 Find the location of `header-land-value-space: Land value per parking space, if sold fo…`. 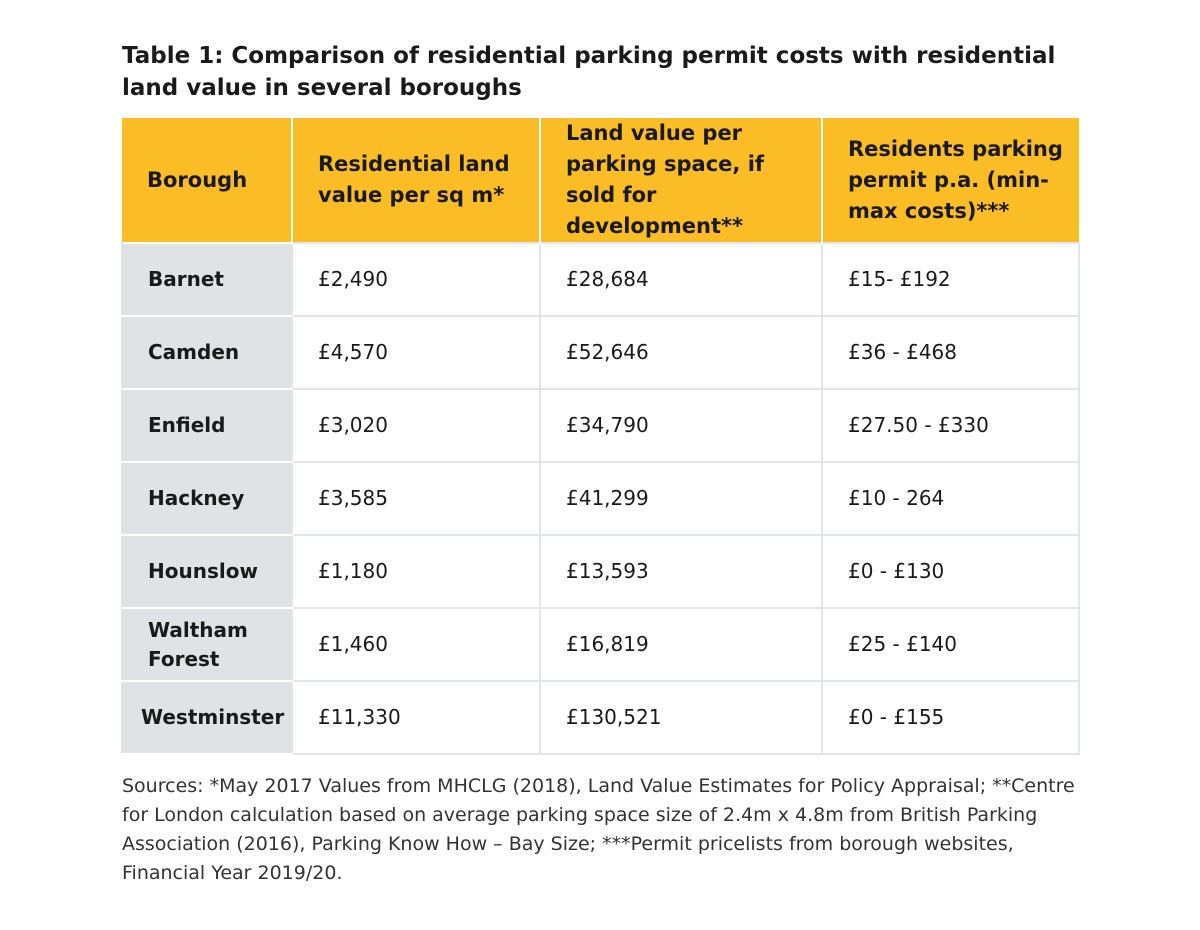

header-land-value-space: Land value per parking space, if sold fo… is located at coordinates (681, 180).